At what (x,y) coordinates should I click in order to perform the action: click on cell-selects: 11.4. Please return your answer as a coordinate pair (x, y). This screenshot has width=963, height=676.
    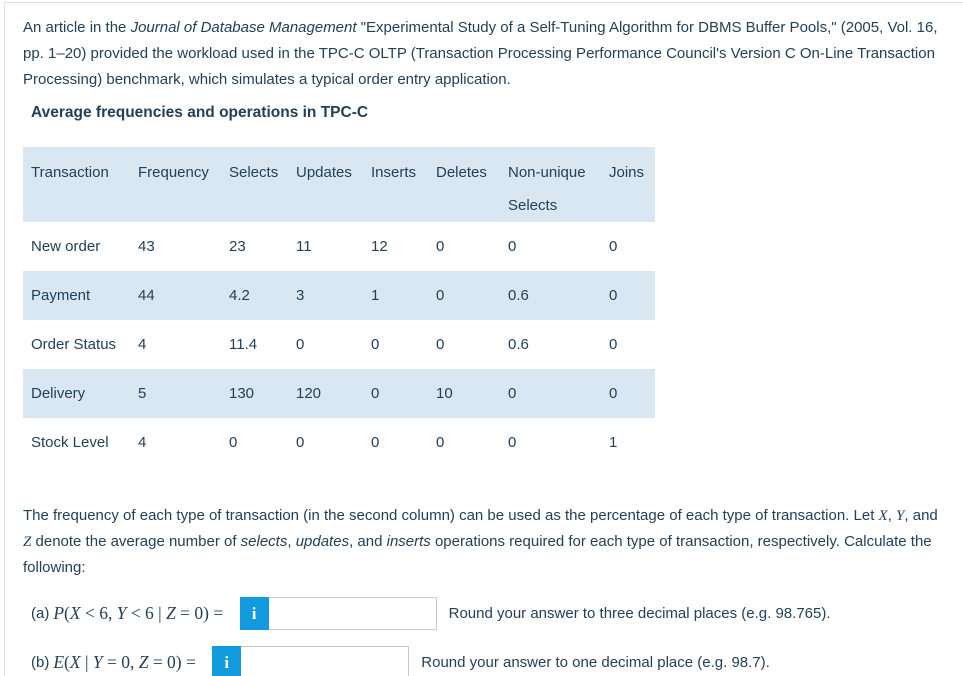
    Looking at the image, I should click on (254, 344).